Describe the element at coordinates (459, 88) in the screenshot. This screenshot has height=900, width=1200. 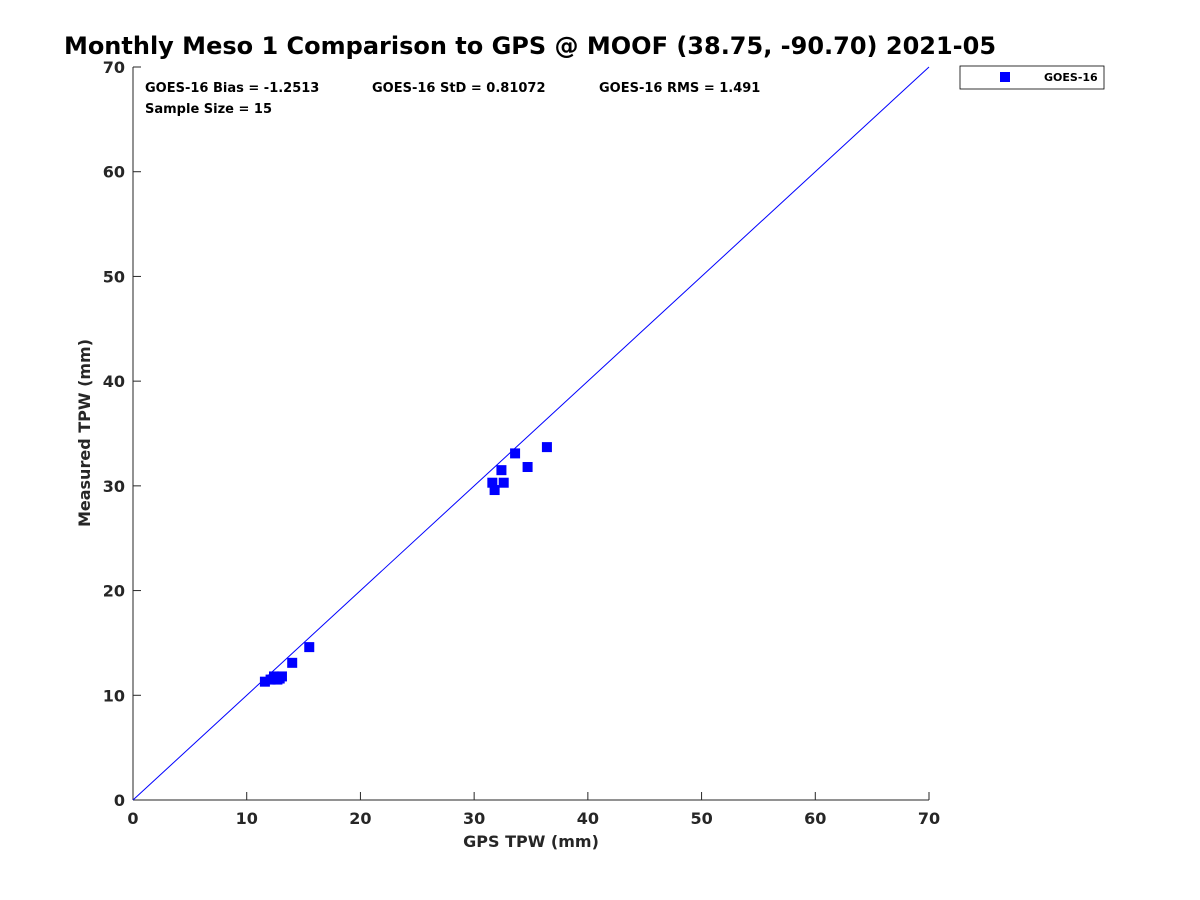
I see `stat-std: GOES-16 StD = 0.81072` at that location.